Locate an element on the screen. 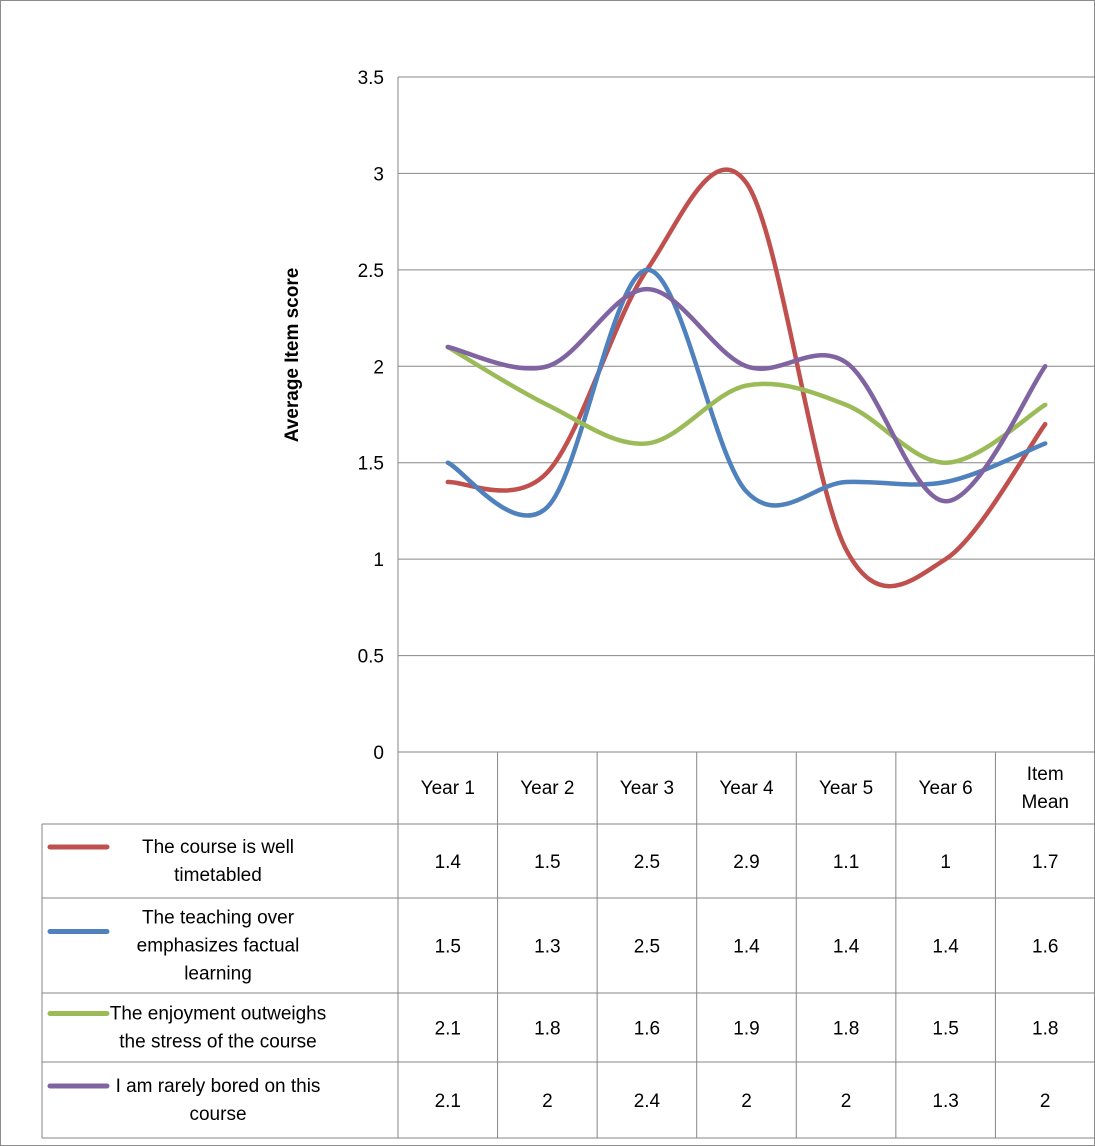 This screenshot has width=1095, height=1146. data-value: 1.1 is located at coordinates (846, 862).